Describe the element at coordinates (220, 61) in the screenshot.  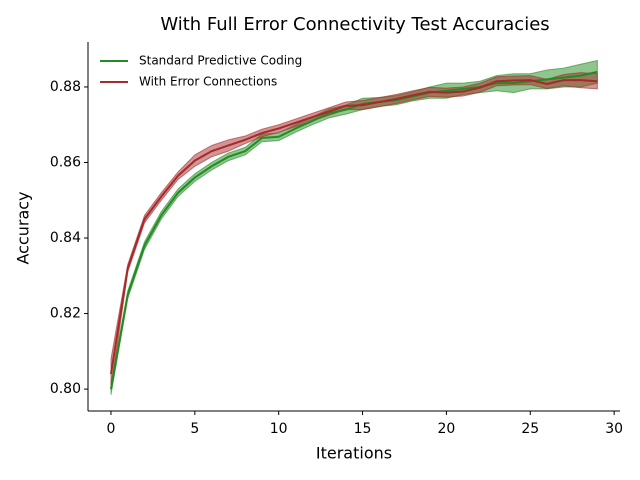
I see `legend-label: Standard Predictive Coding` at that location.